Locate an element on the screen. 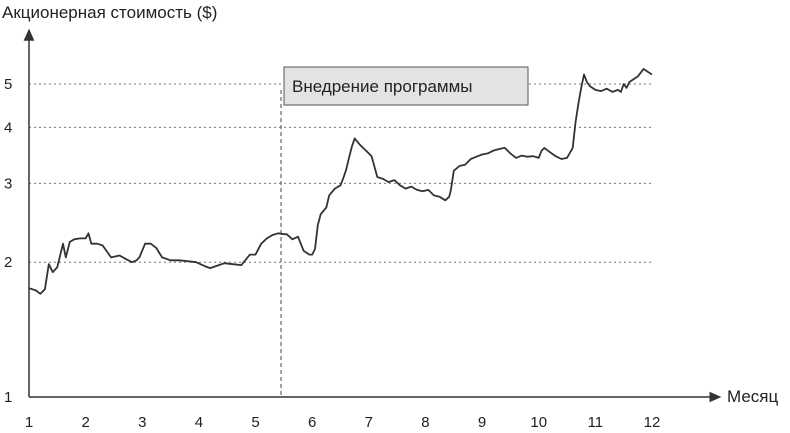 Image resolution: width=790 pixels, height=433 pixels. annotation-box is located at coordinates (406, 86).